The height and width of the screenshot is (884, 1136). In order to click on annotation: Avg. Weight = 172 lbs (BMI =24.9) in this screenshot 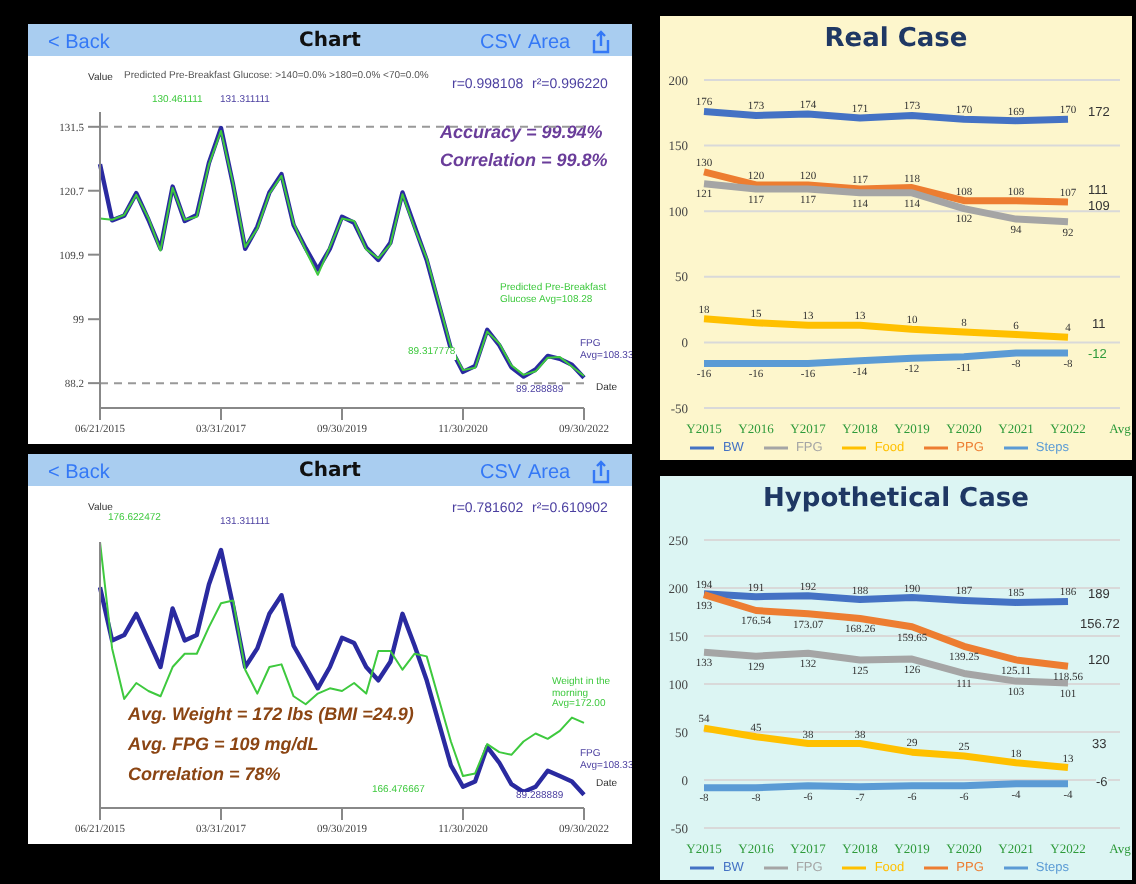, I will do `click(271, 715)`.